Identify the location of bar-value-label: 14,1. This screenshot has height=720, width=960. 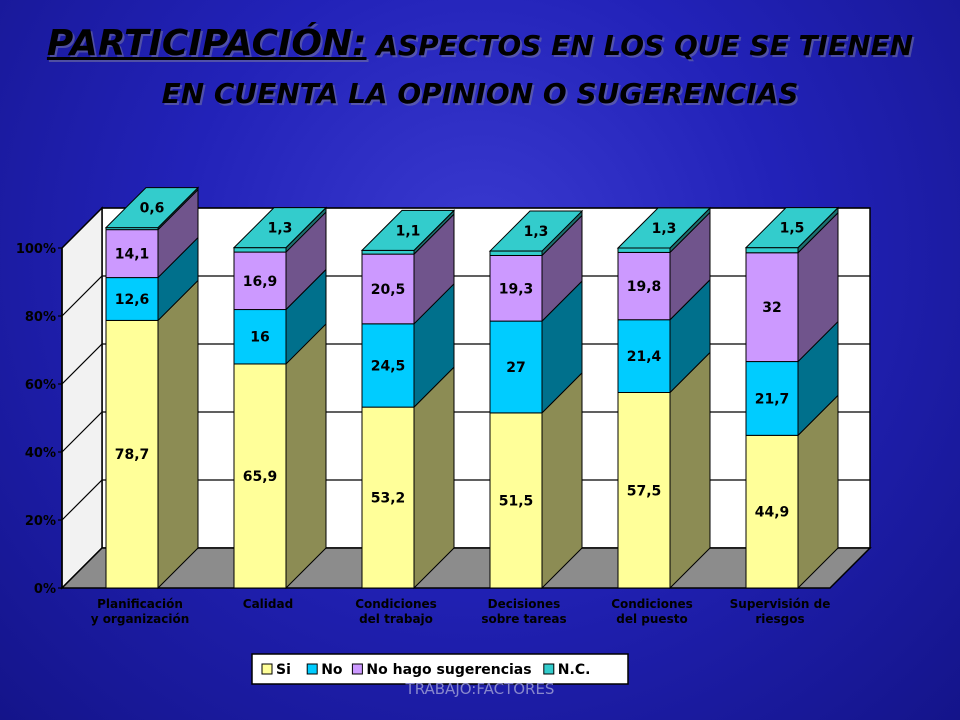
(132, 255).